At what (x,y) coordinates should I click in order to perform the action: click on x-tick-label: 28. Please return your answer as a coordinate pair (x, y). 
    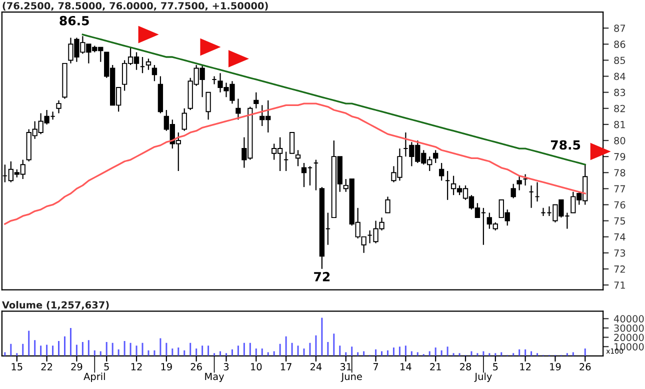
    Looking at the image, I should click on (466, 366).